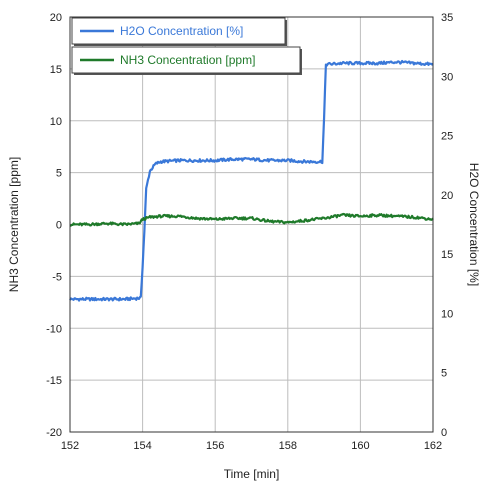  What do you see at coordinates (288, 446) in the screenshot?
I see `x-tick-label: 158` at bounding box center [288, 446].